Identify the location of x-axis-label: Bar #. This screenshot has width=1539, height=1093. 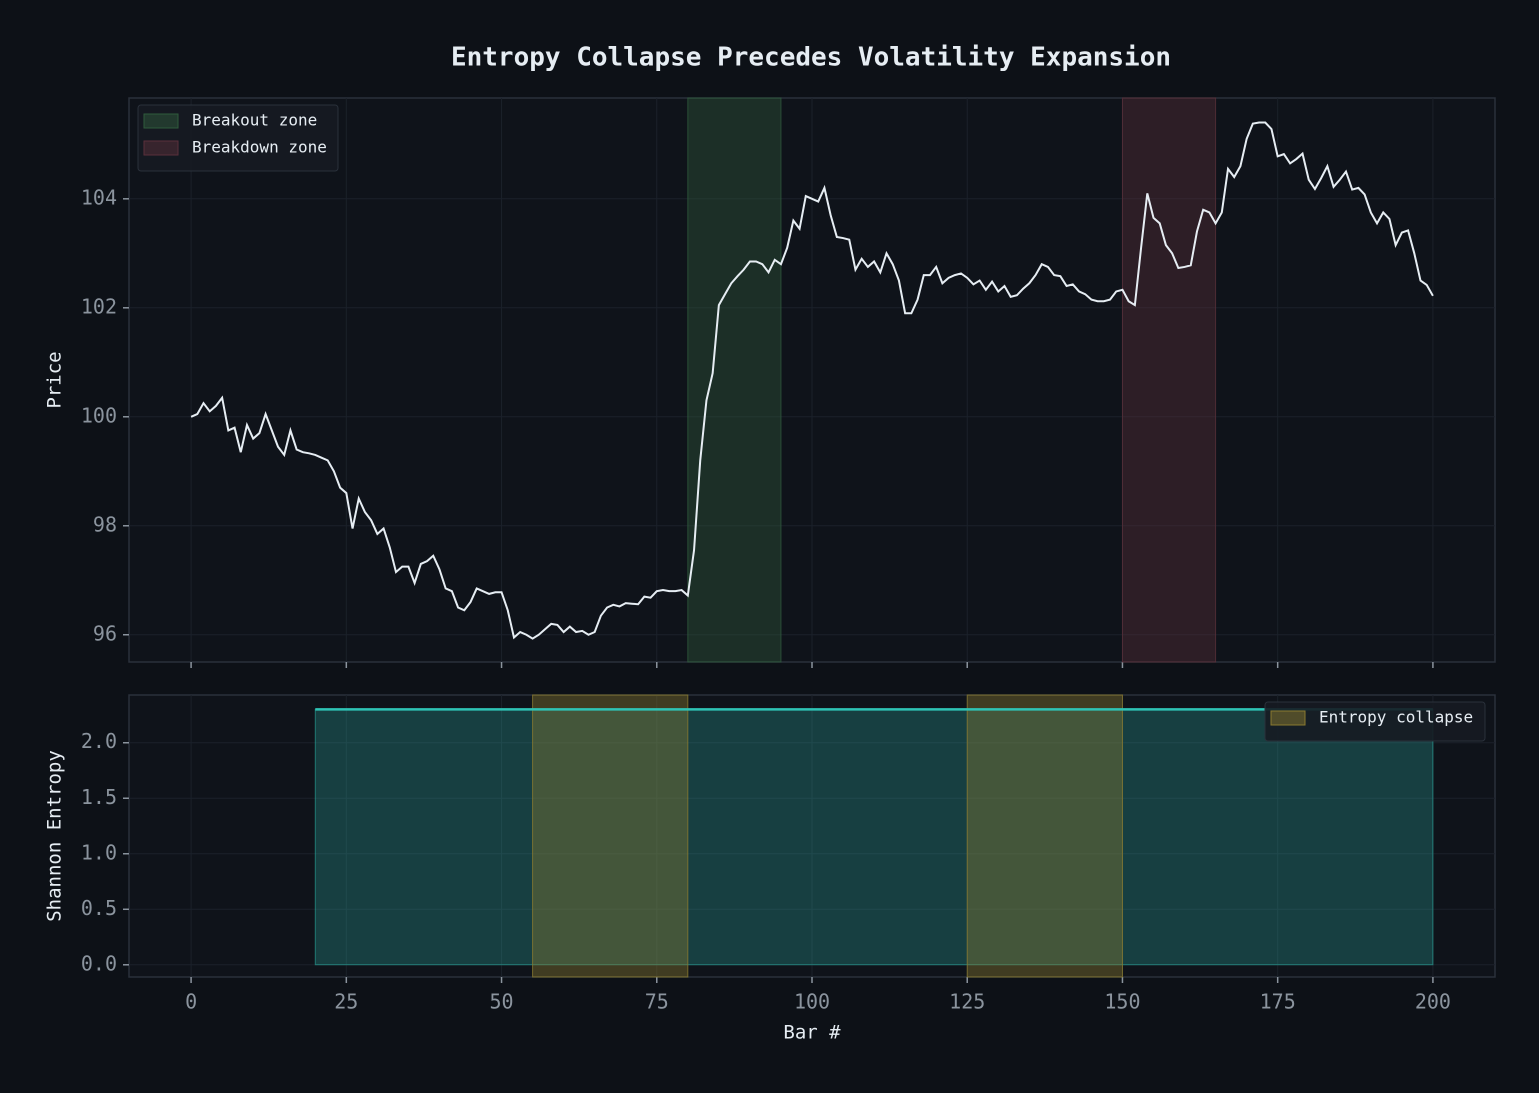
(812, 1033).